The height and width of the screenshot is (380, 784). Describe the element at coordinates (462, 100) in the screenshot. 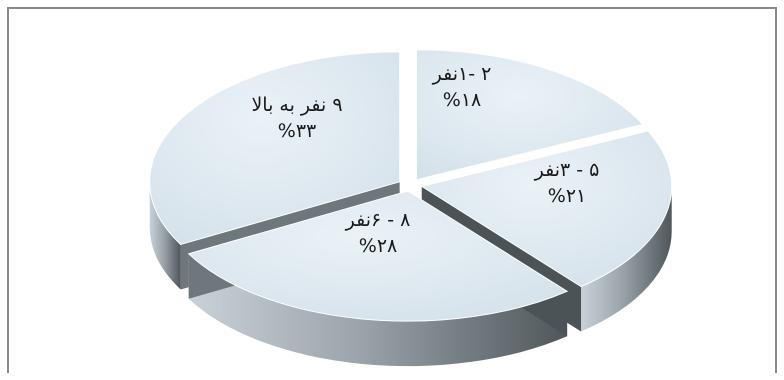

I see `slice-value-0: %۱۸` at that location.